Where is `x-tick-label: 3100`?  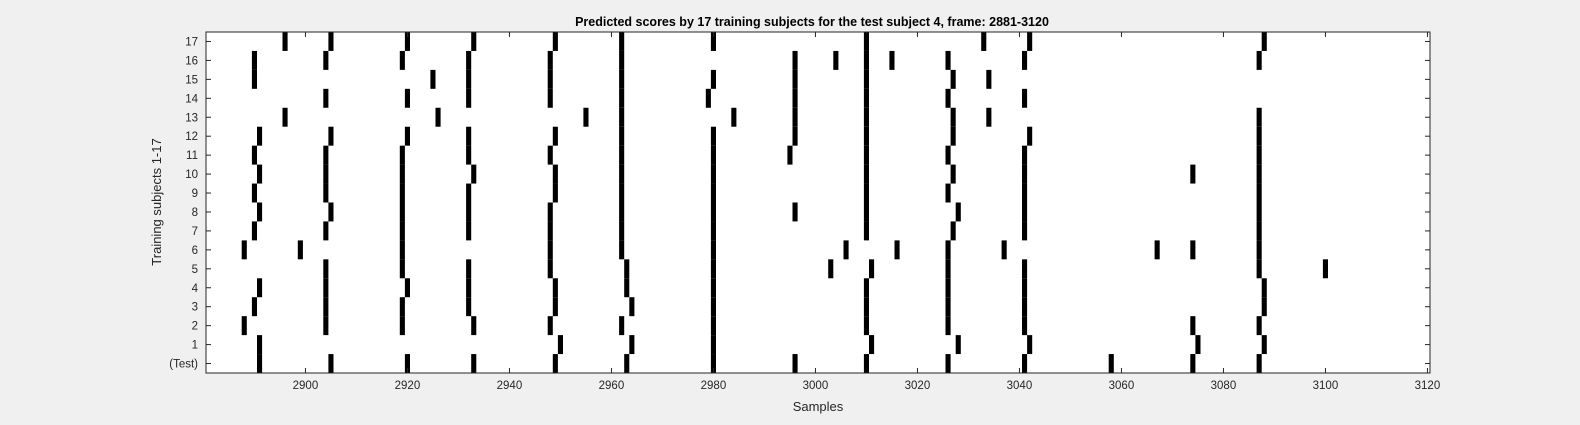
x-tick-label: 3100 is located at coordinates (1326, 386).